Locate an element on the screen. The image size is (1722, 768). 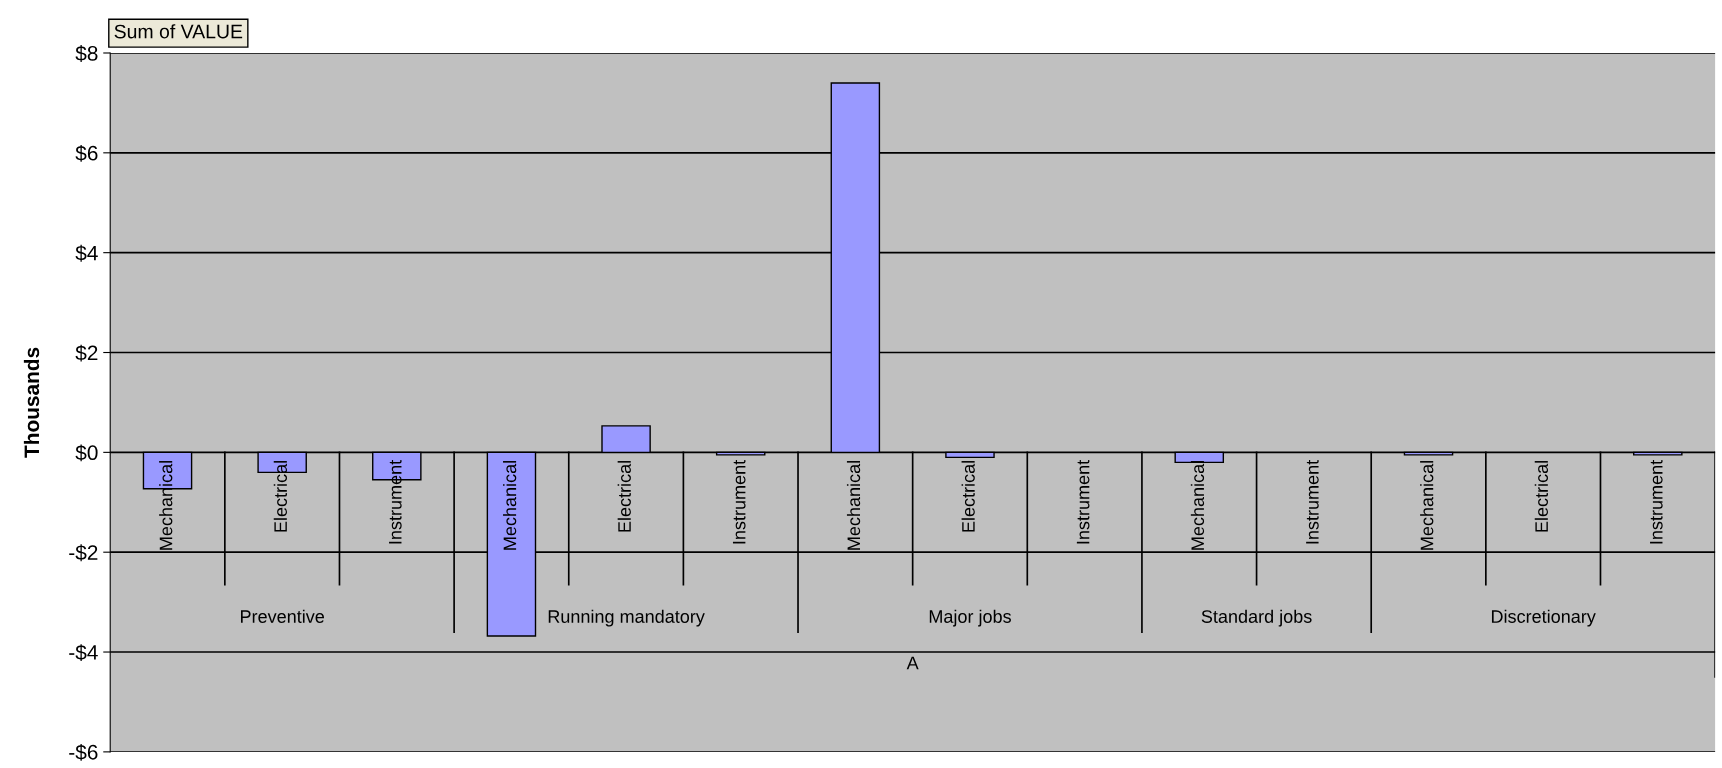
y-tick-label: -$6 is located at coordinates (83, 752).